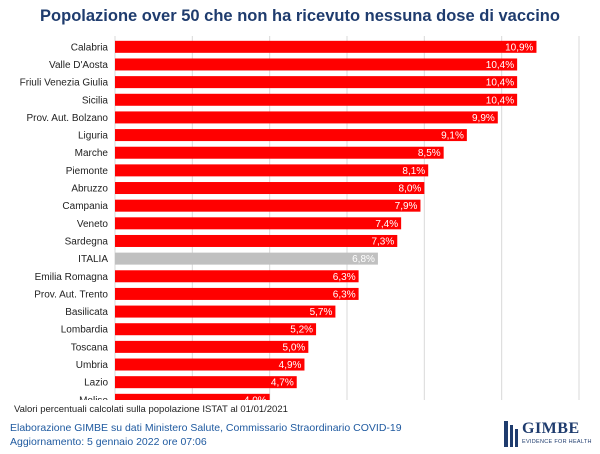 The height and width of the screenshot is (454, 600). I want to click on category-label: Sardegna, so click(87, 241).